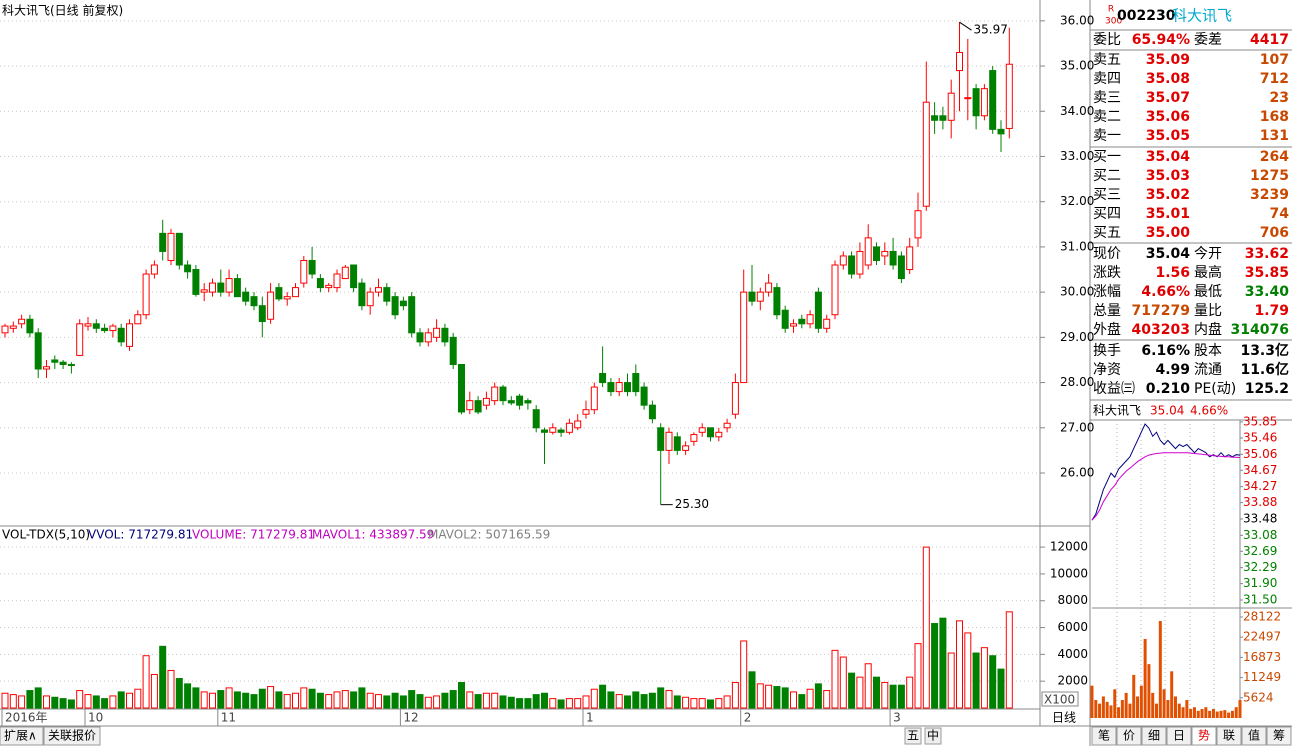  Describe the element at coordinates (1107, 40) in the screenshot. I see `field-label: 委比` at that location.